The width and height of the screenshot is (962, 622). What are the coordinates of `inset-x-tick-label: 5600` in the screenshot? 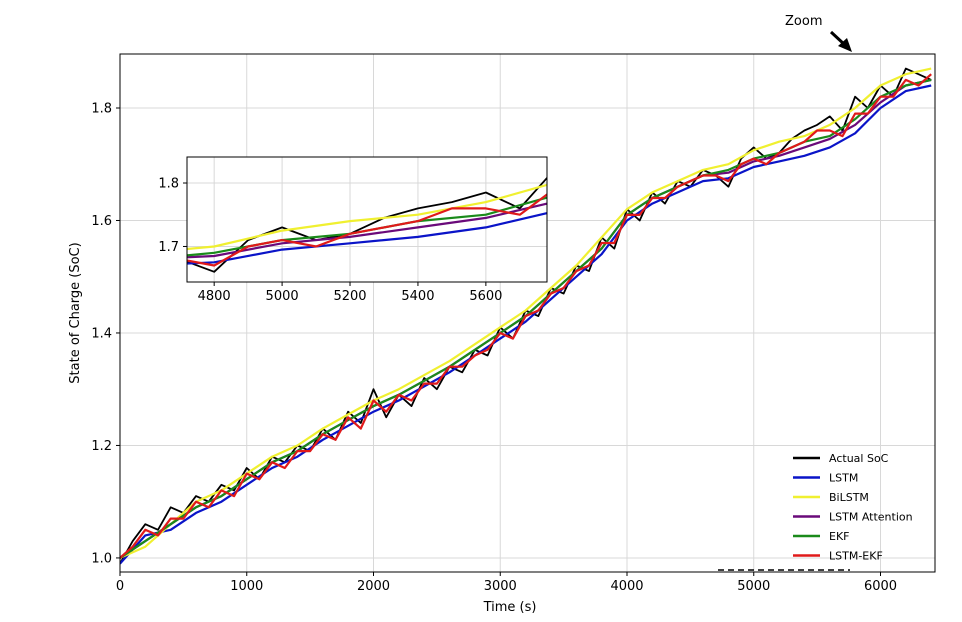 It's located at (485, 296).